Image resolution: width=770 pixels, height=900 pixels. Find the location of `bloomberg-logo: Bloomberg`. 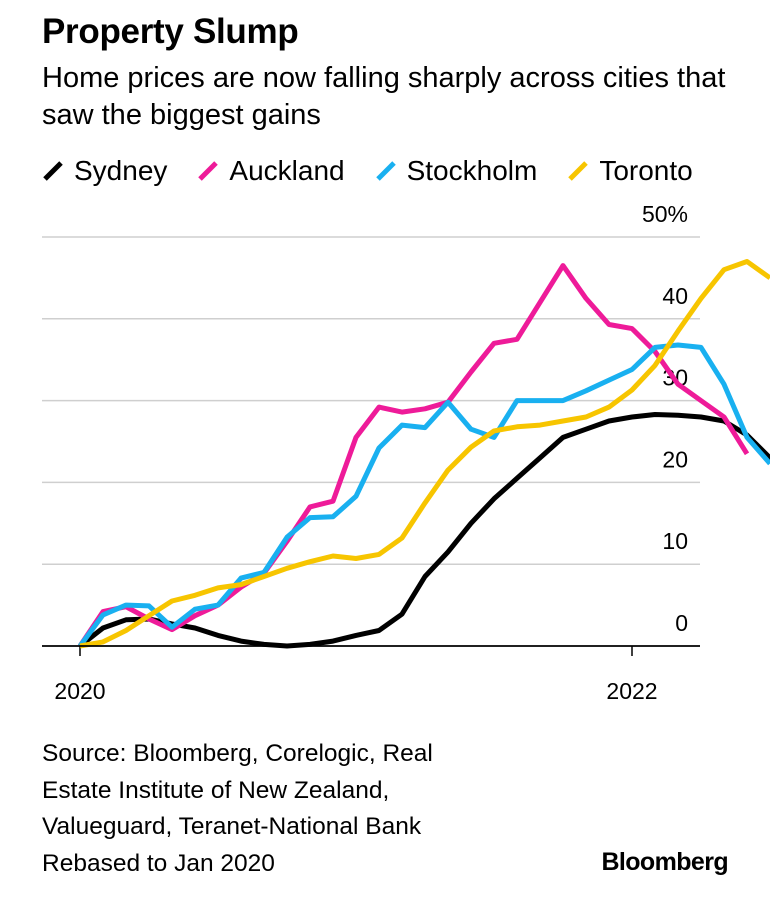

bloomberg-logo: Bloomberg is located at coordinates (664, 862).